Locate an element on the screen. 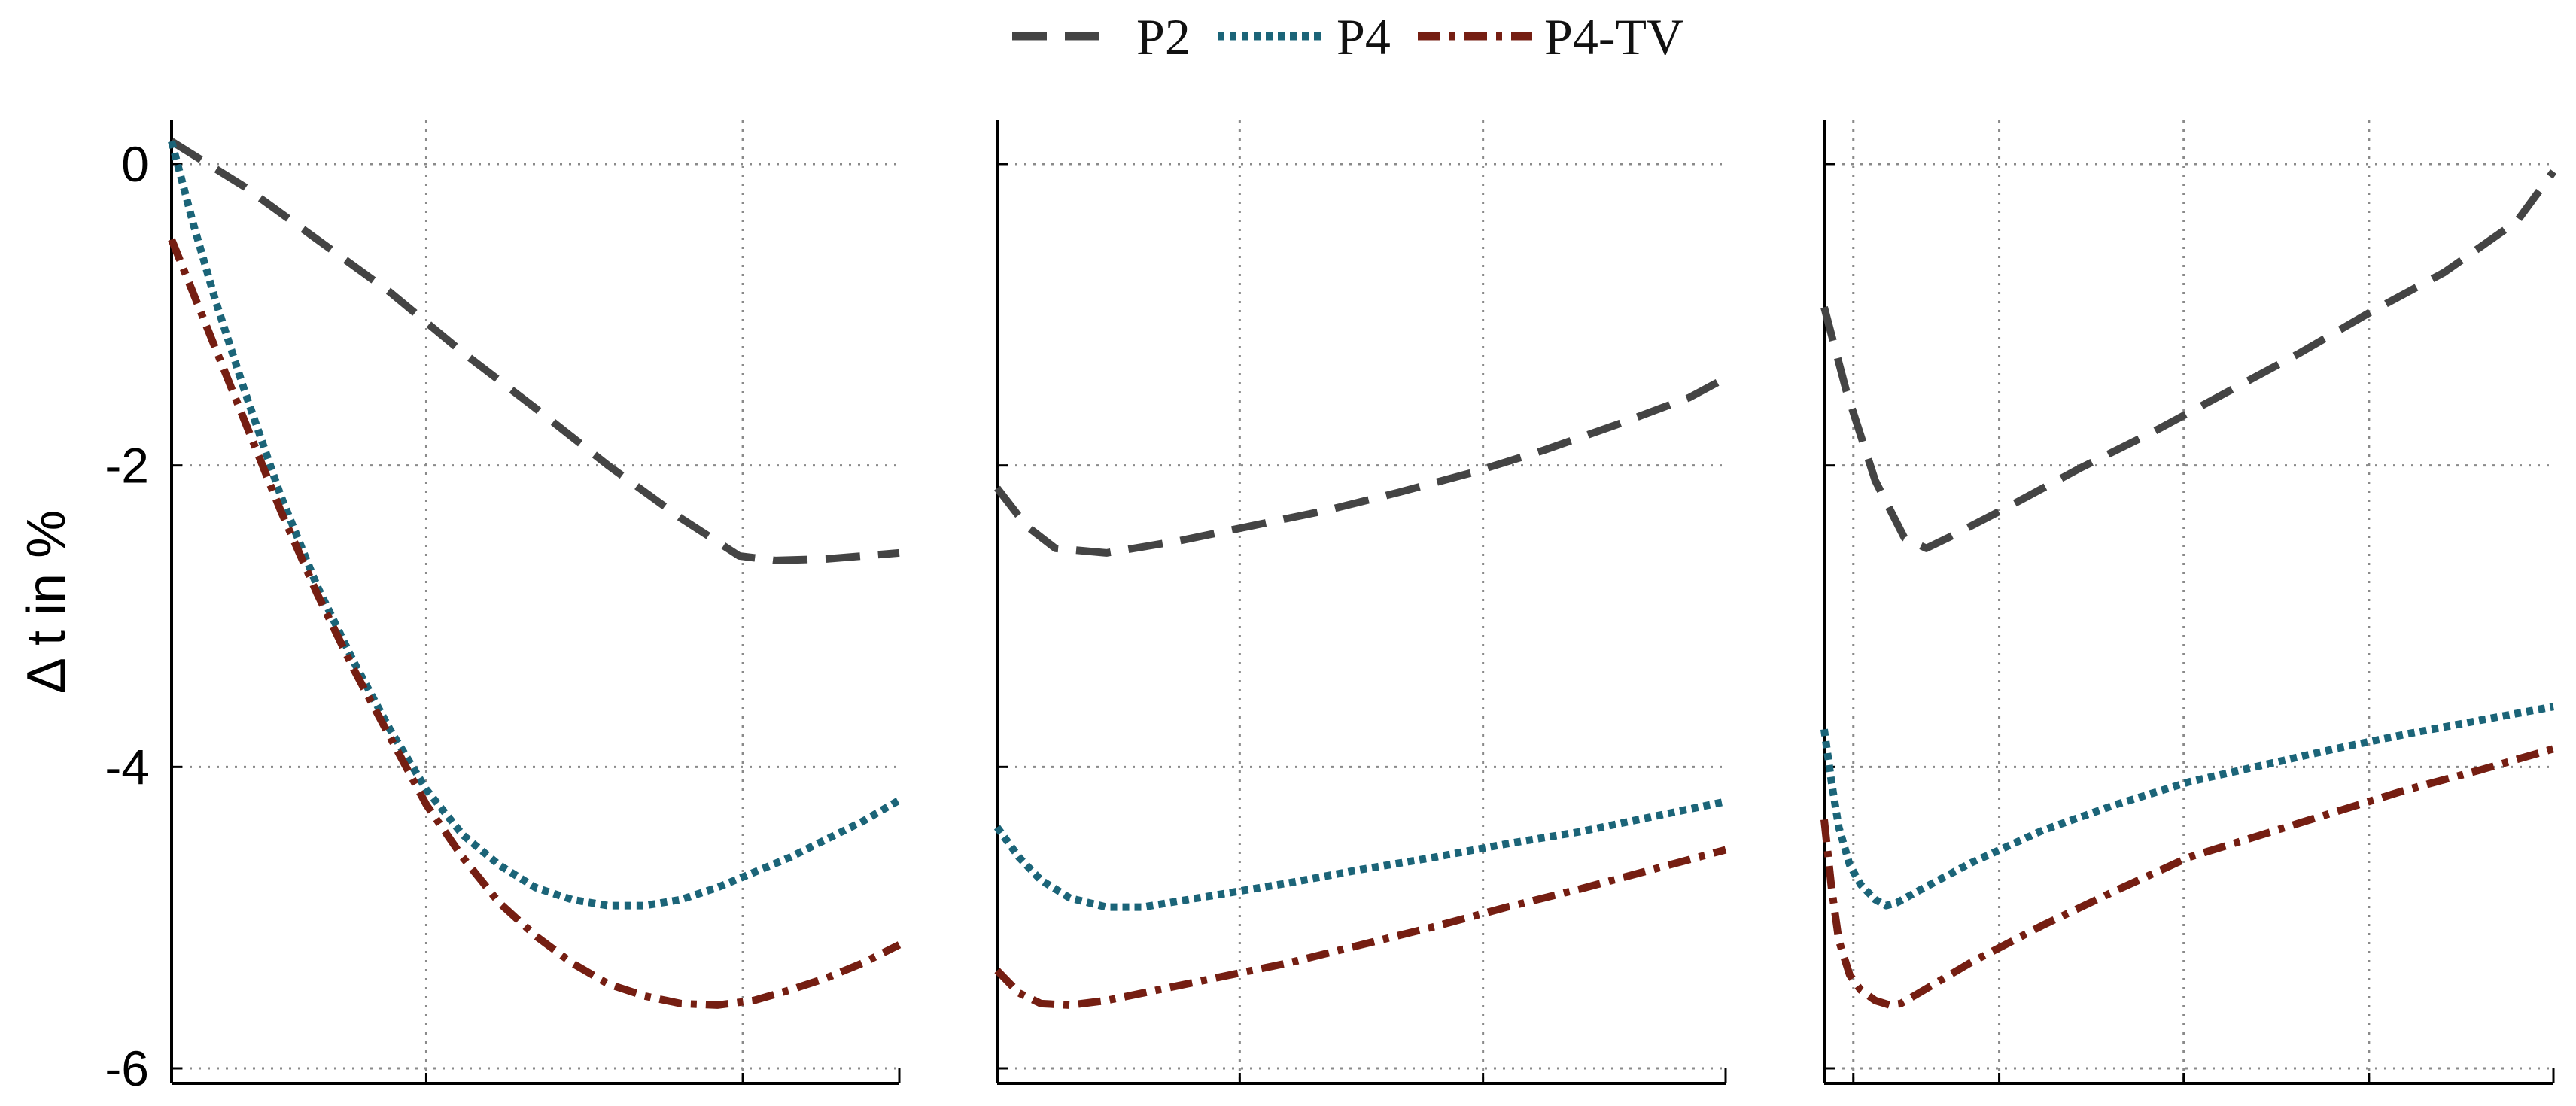 This screenshot has height=1106, width=2576. legend-label-p4: P4 is located at coordinates (1364, 36).